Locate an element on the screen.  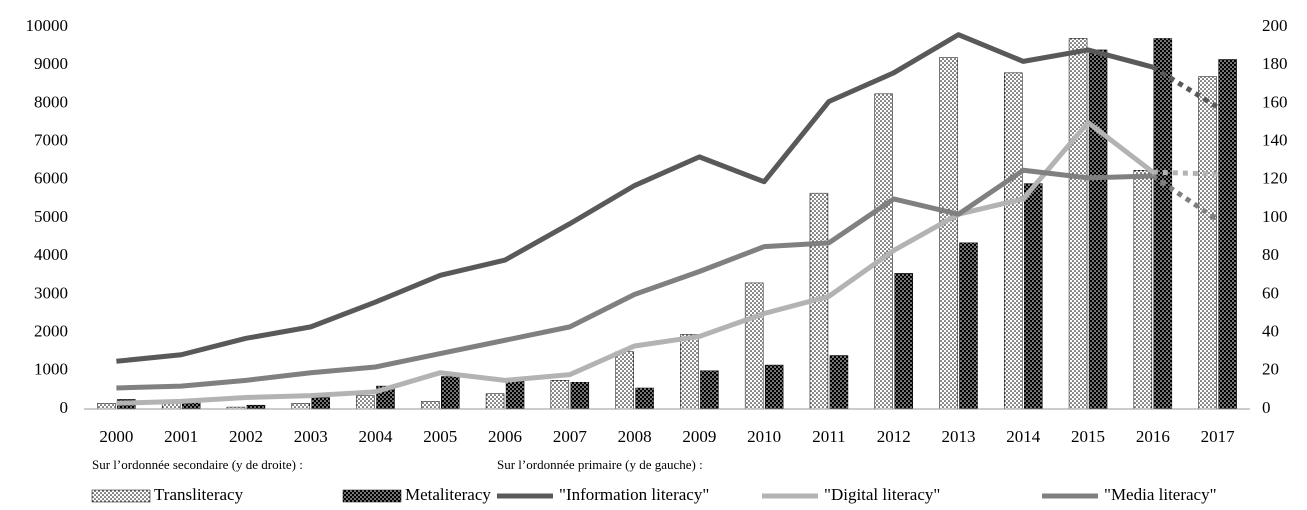
x-tick-label: 2004 is located at coordinates (376, 436).